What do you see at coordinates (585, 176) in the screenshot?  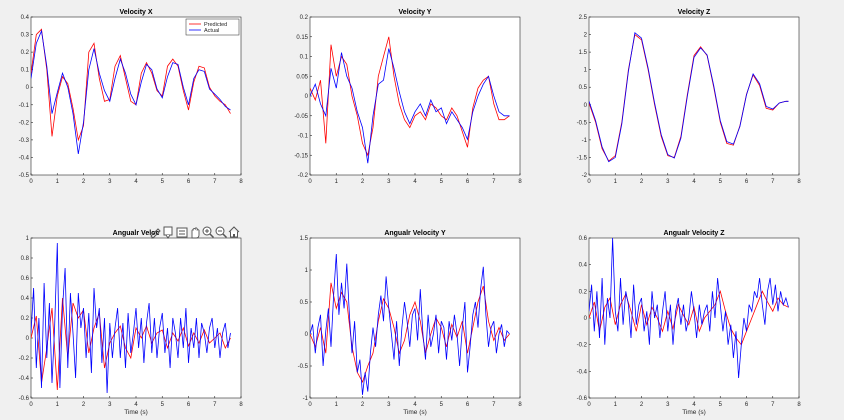 I see `y-tick-label: -2` at bounding box center [585, 176].